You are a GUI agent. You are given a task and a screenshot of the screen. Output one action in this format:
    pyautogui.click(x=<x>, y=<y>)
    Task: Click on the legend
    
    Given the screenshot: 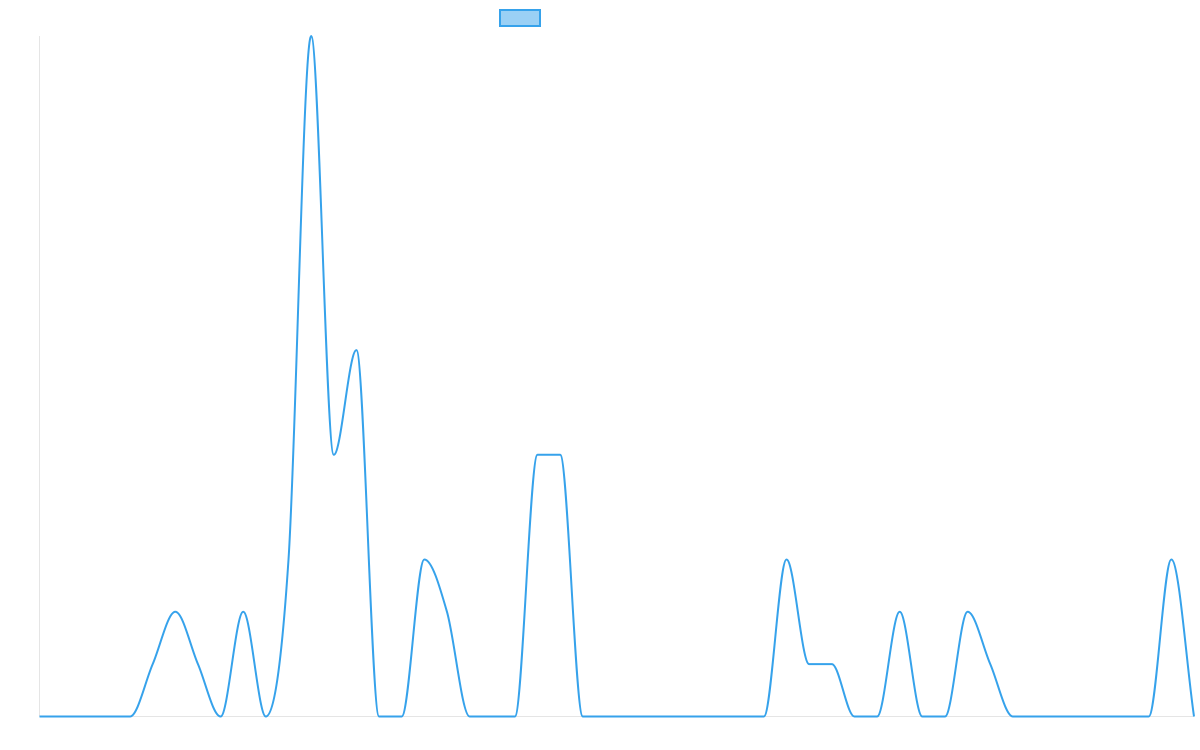 What is the action you would take?
    pyautogui.click(x=520, y=18)
    